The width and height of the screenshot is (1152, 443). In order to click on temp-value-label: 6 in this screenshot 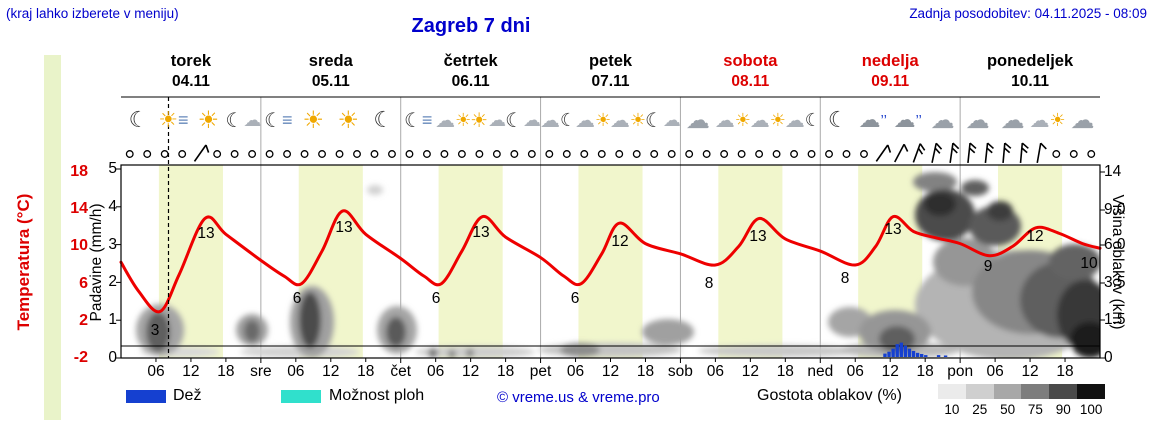, I will do `click(297, 298)`.